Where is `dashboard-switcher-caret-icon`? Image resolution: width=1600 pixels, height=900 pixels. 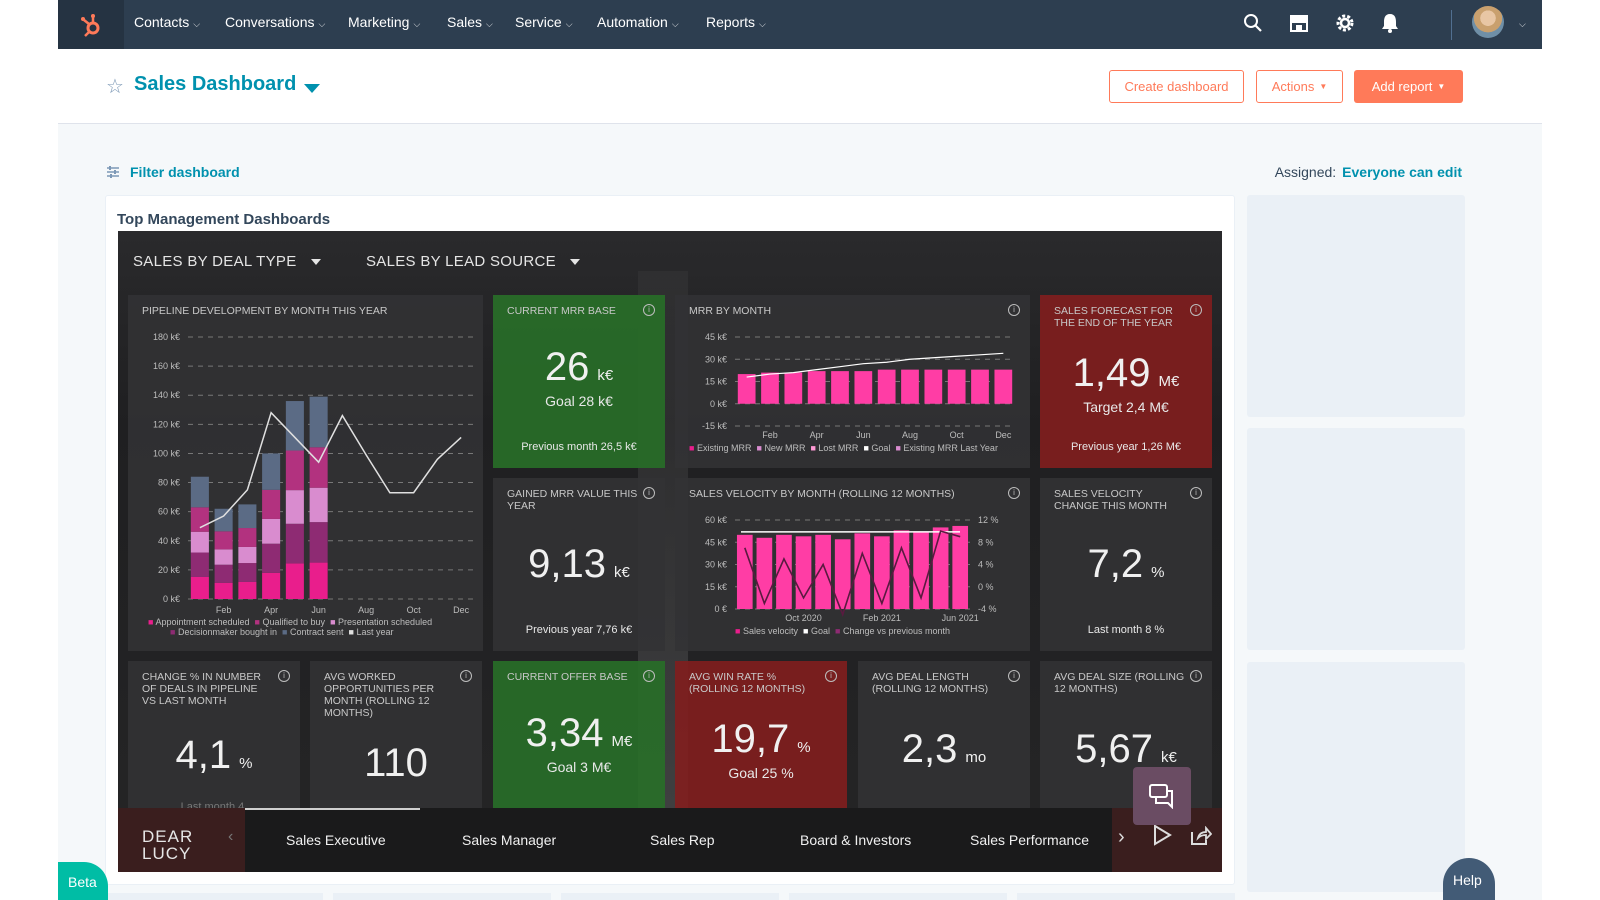
dashboard-switcher-caret-icon is located at coordinates (312, 88).